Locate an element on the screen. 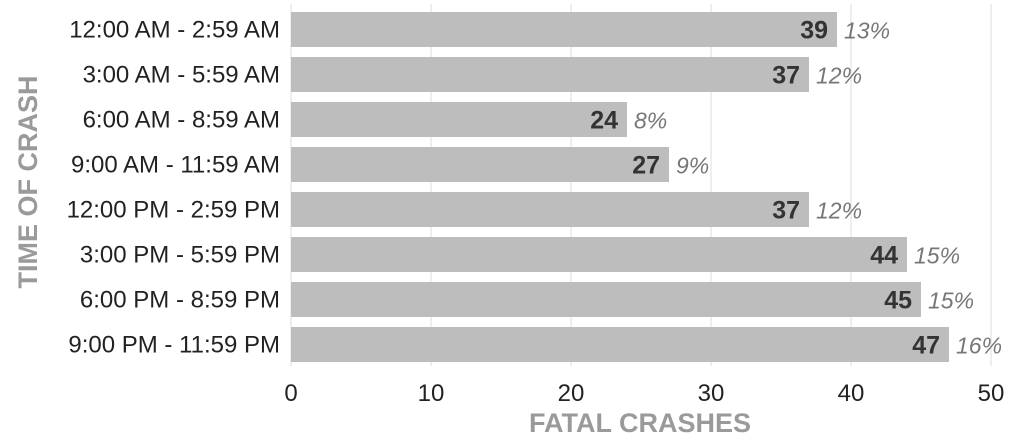  percent-label: 8% is located at coordinates (650, 121).